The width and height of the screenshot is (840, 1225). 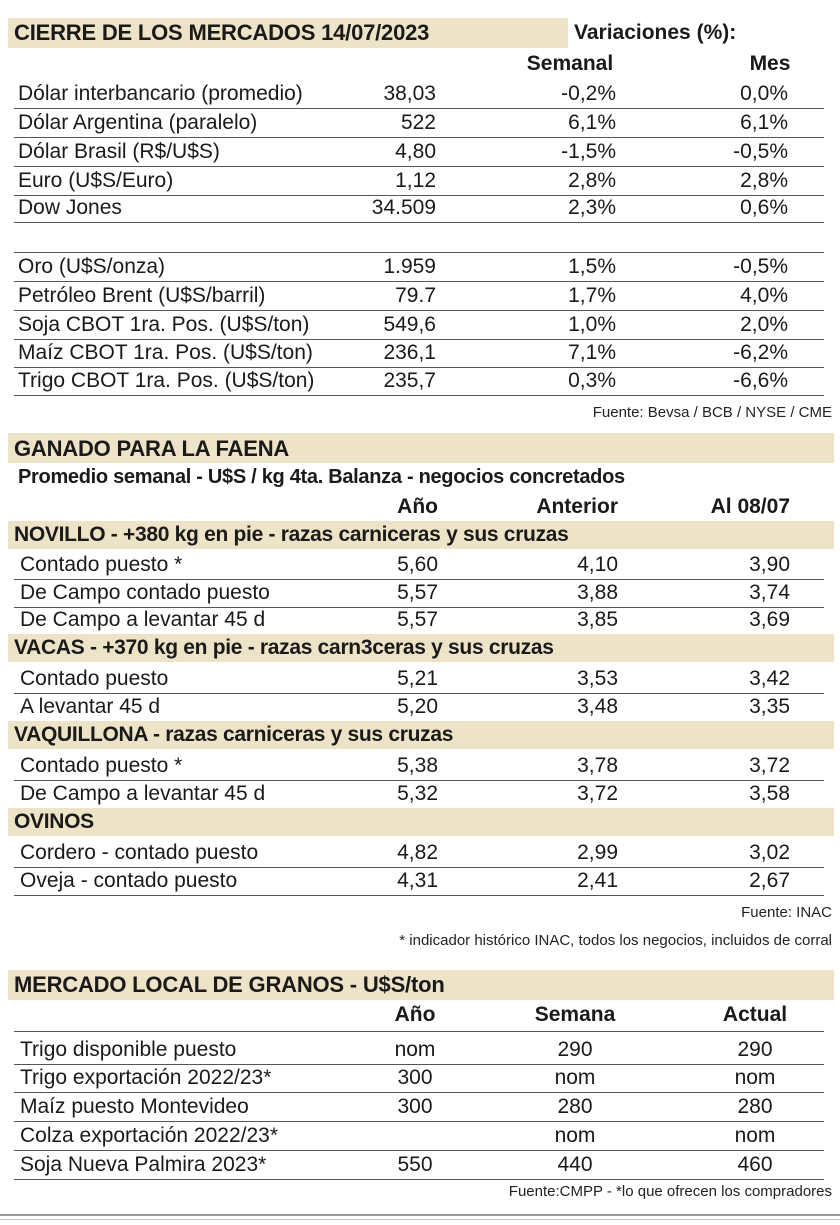 What do you see at coordinates (592, 207) in the screenshot?
I see `row-semanal: 2,3%` at bounding box center [592, 207].